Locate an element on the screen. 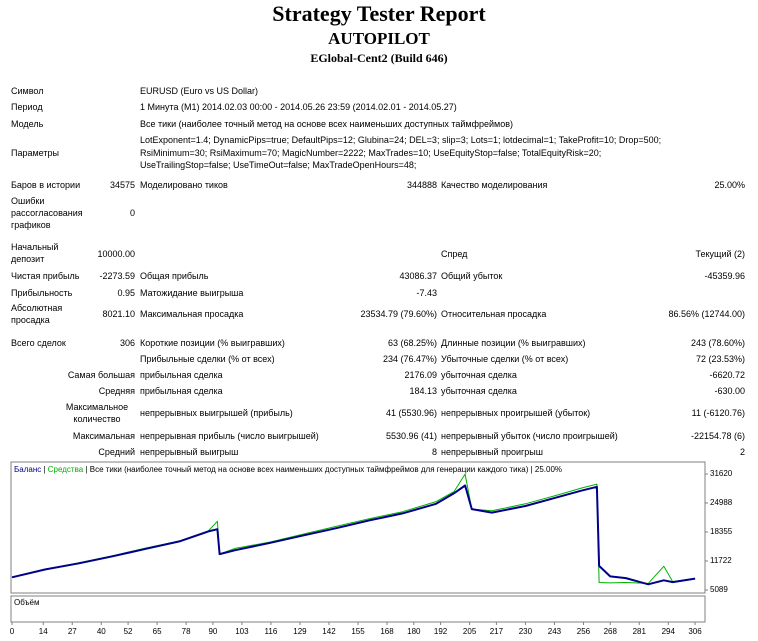 The width and height of the screenshot is (758, 641). x-tick-label: 40 is located at coordinates (101, 631).